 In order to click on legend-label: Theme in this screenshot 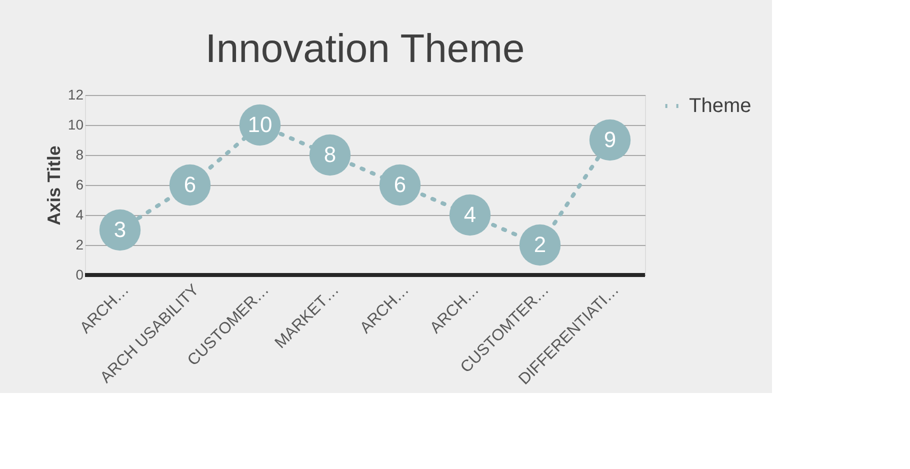, I will do `click(720, 106)`.